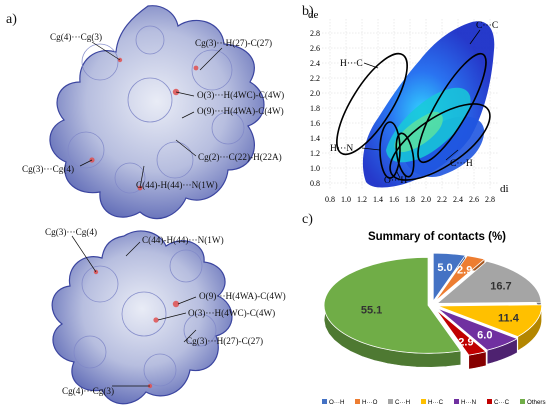 This screenshot has width=550, height=419. What do you see at coordinates (232, 313) in the screenshot?
I see `annotation-bottom-4: O(3)···H(4WC)-C(4W)` at bounding box center [232, 313].